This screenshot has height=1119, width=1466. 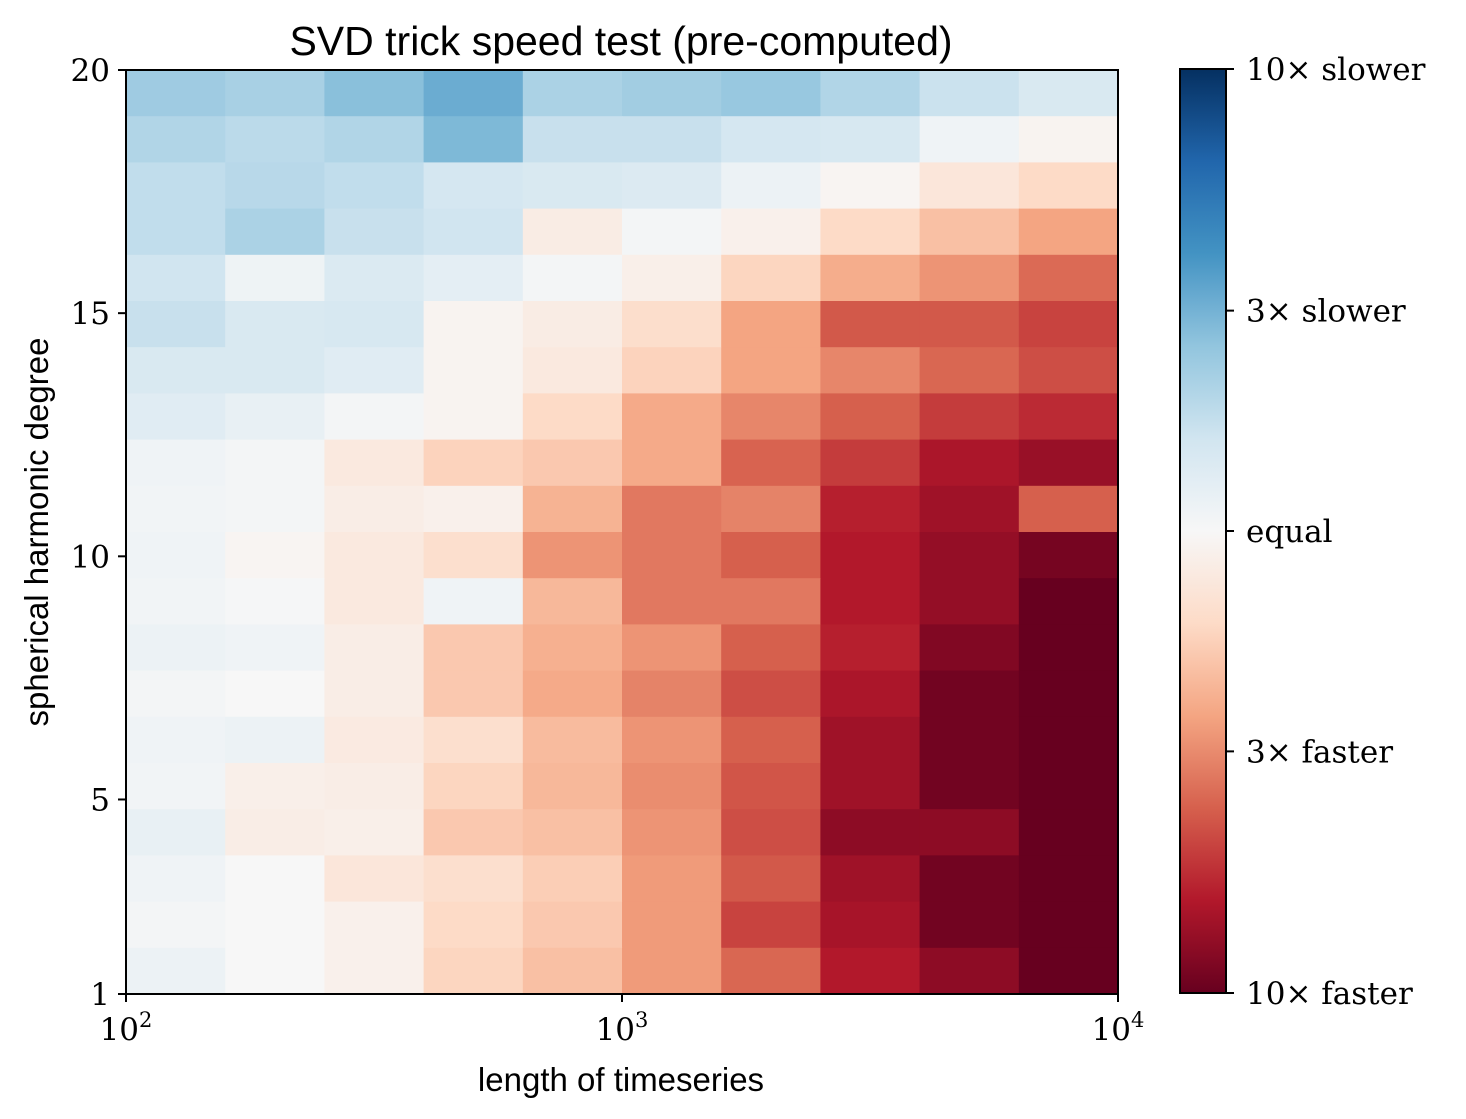 I want to click on y-tick-label: 10, so click(x=90, y=557).